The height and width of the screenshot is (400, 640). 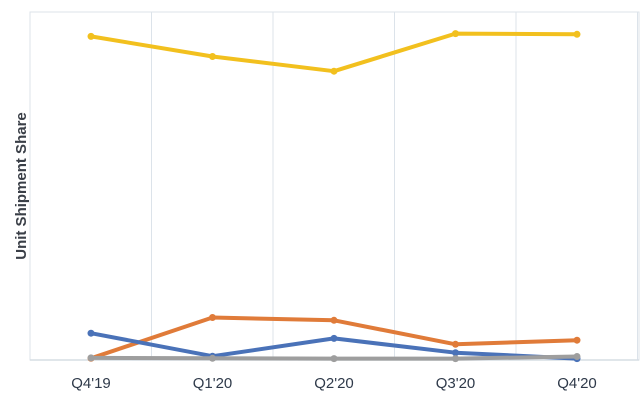 What do you see at coordinates (213, 383) in the screenshot?
I see `x-tick-label: Q1'20` at bounding box center [213, 383].